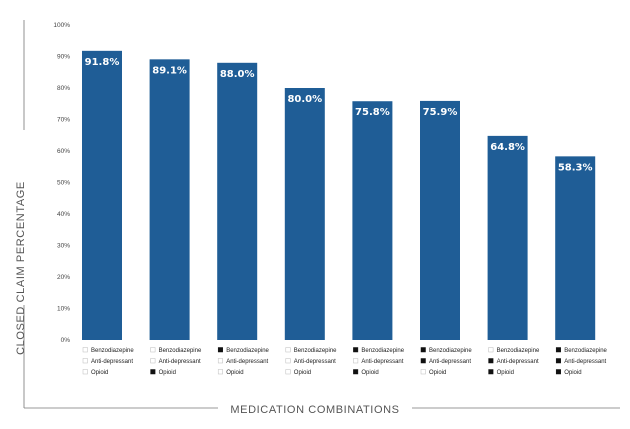  What do you see at coordinates (304, 99) in the screenshot?
I see `bar-value-label: 80.0%` at bounding box center [304, 99].